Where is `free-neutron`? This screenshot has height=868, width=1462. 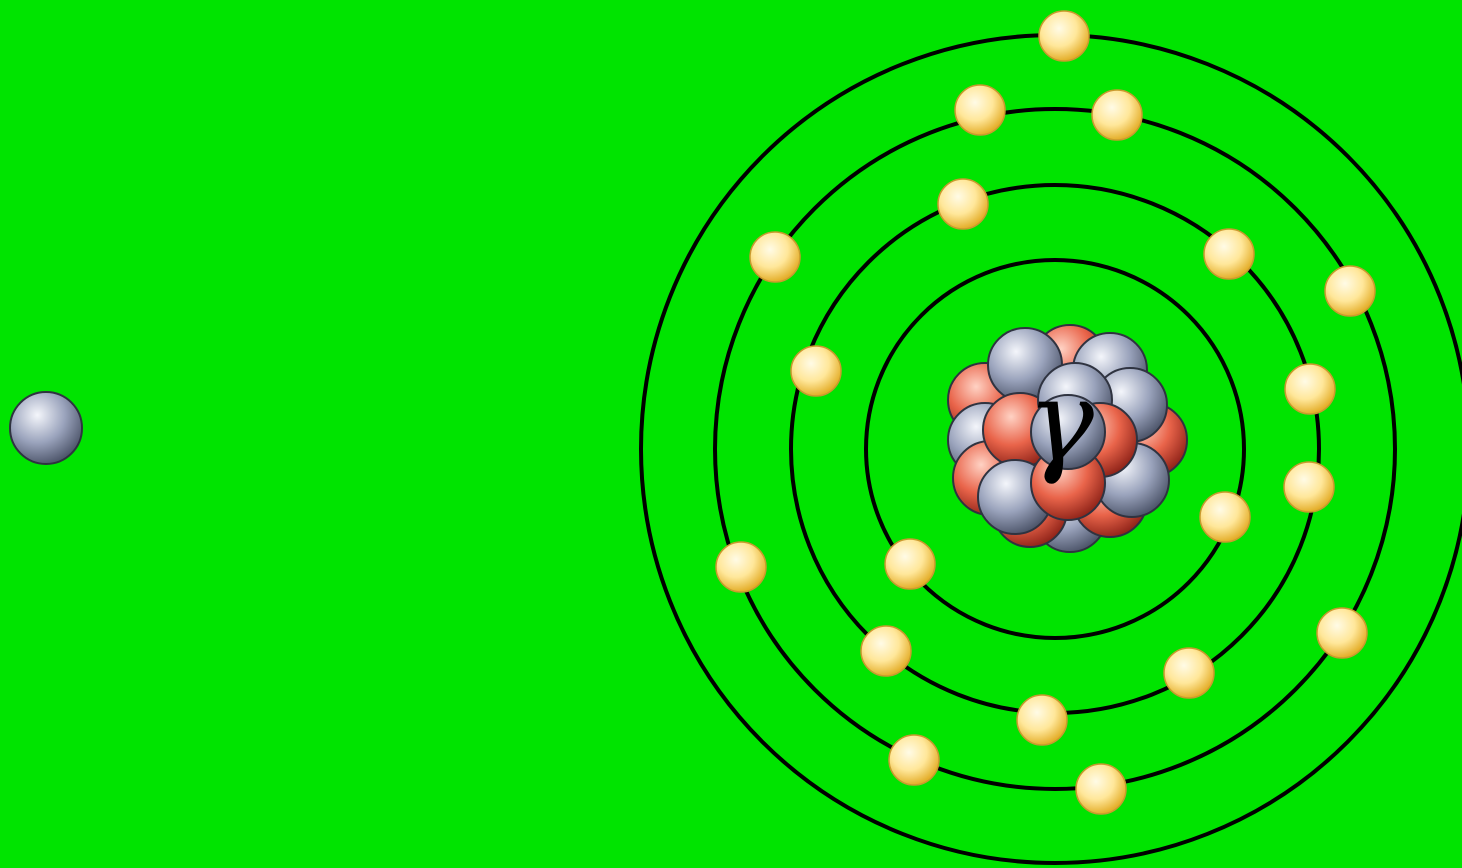 free-neutron is located at coordinates (46, 428).